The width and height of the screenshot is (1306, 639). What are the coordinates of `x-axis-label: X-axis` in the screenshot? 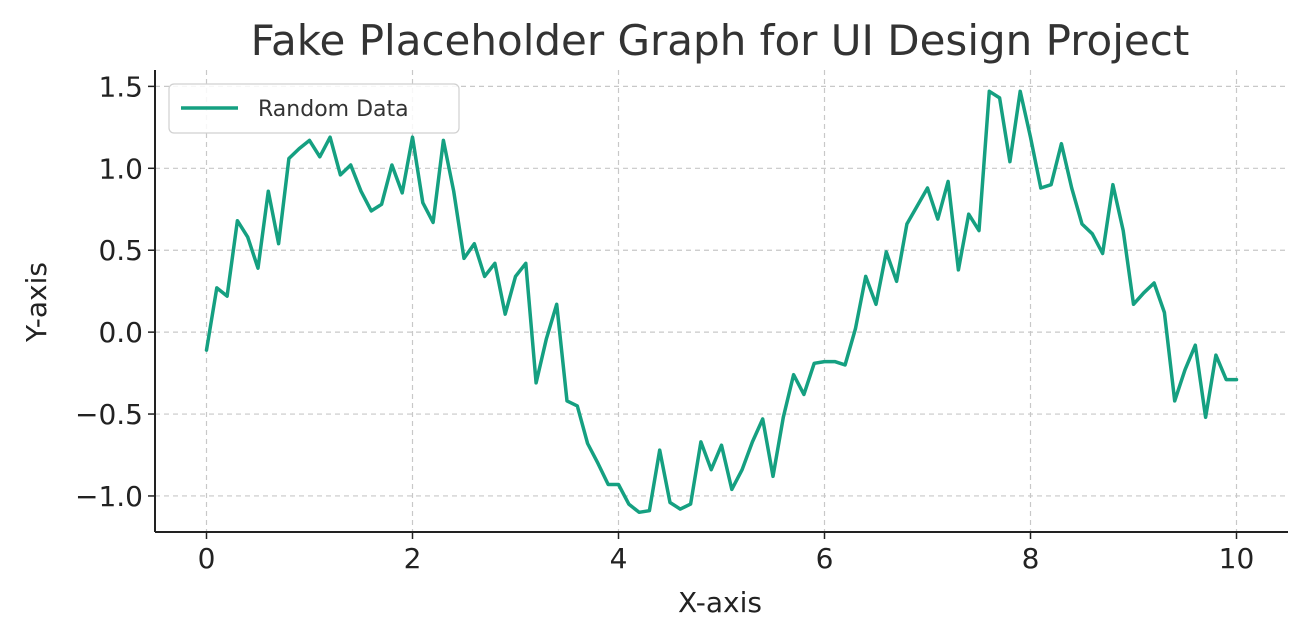 It's located at (720, 602).